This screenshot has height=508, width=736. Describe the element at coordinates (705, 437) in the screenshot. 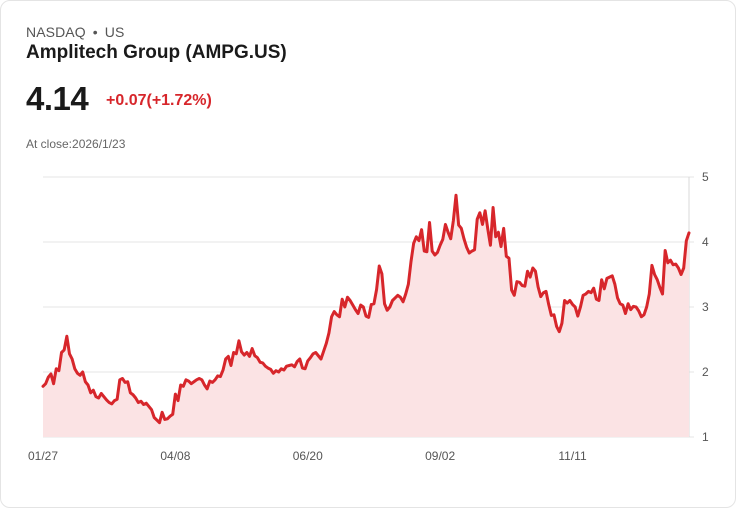

I see `y-tick-label: 1` at that location.